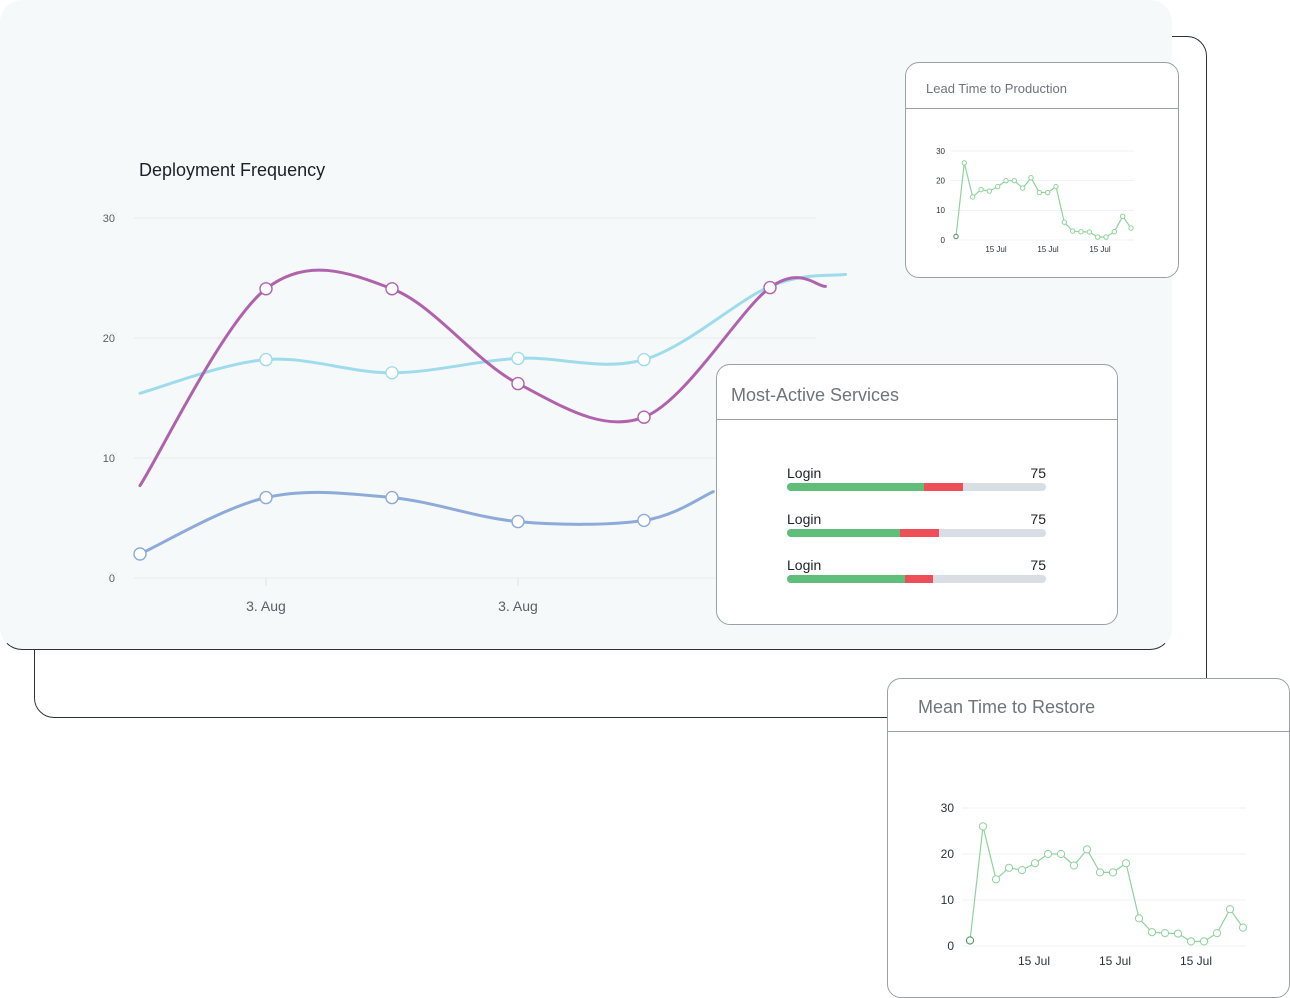  What do you see at coordinates (1035, 200) in the screenshot?
I see `lead-time-chart: 30 20 10 0 15 Jul 15 Jul 15 Jul` at bounding box center [1035, 200].